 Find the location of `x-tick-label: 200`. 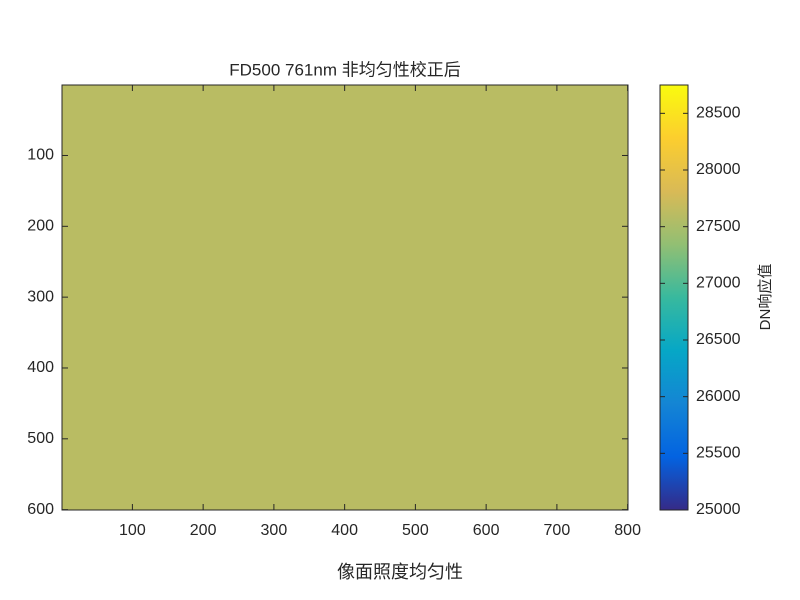

x-tick-label: 200 is located at coordinates (203, 530).